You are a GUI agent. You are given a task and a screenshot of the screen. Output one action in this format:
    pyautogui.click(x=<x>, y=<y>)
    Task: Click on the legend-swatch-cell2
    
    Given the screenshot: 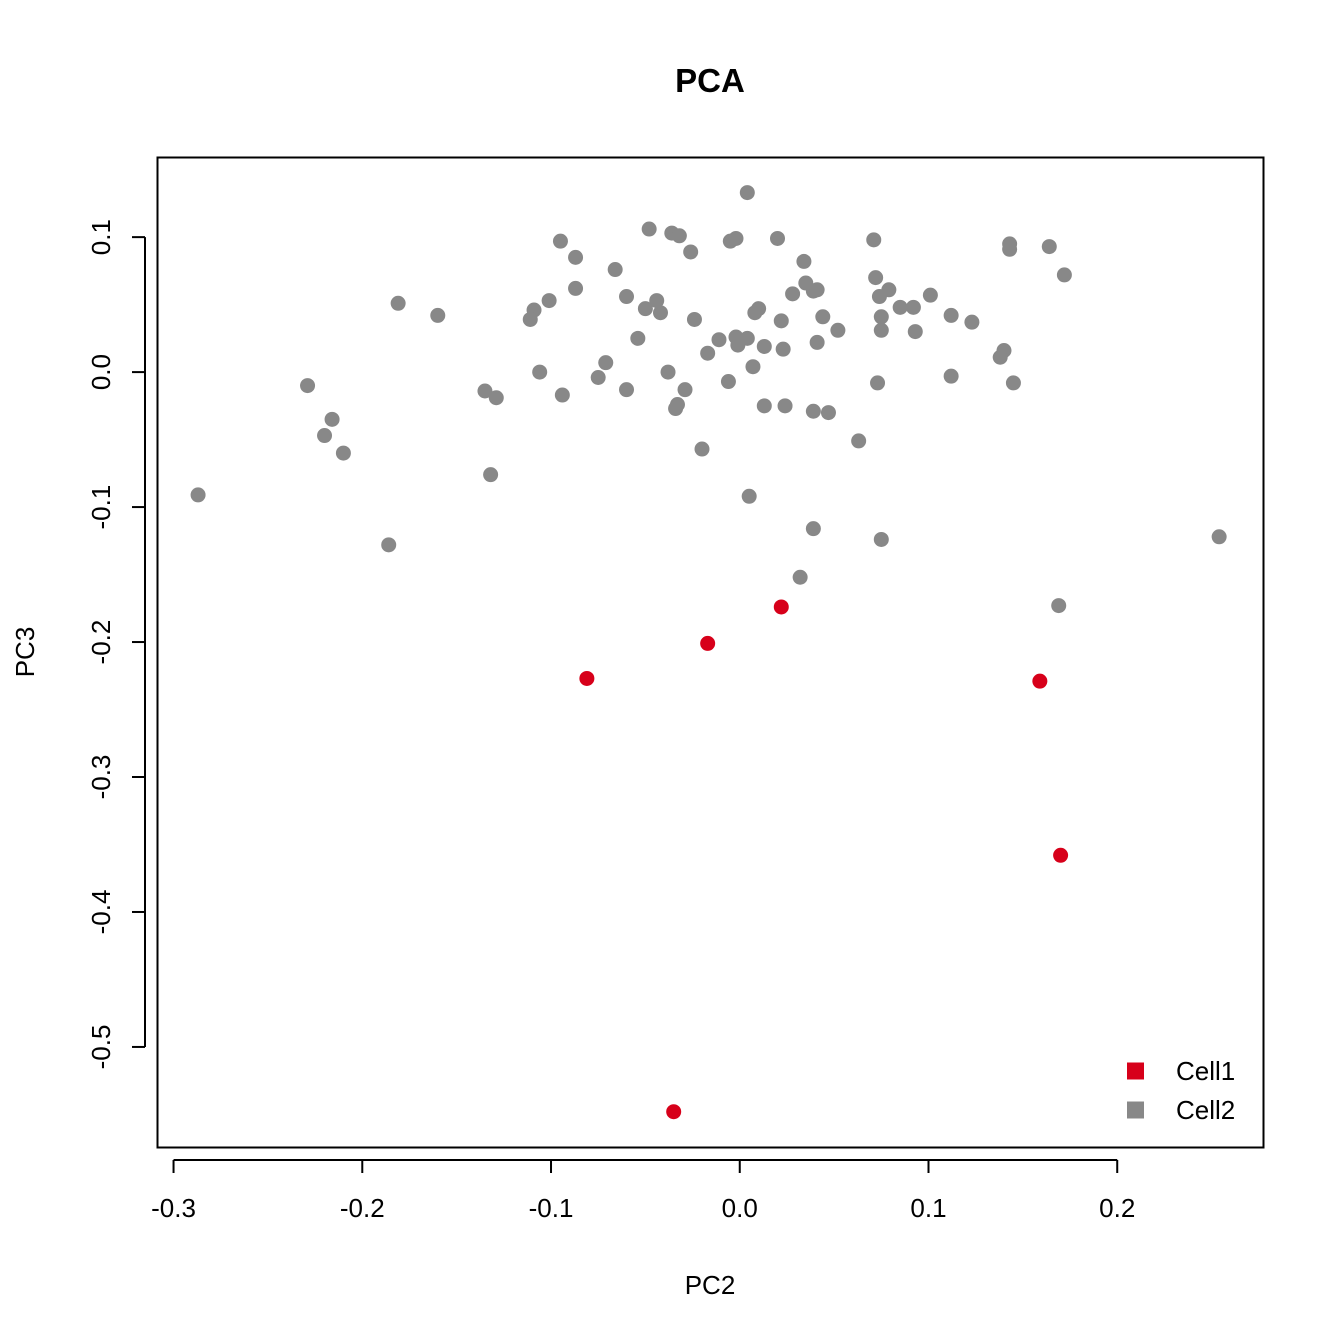 What is the action you would take?
    pyautogui.click(x=1135, y=1110)
    